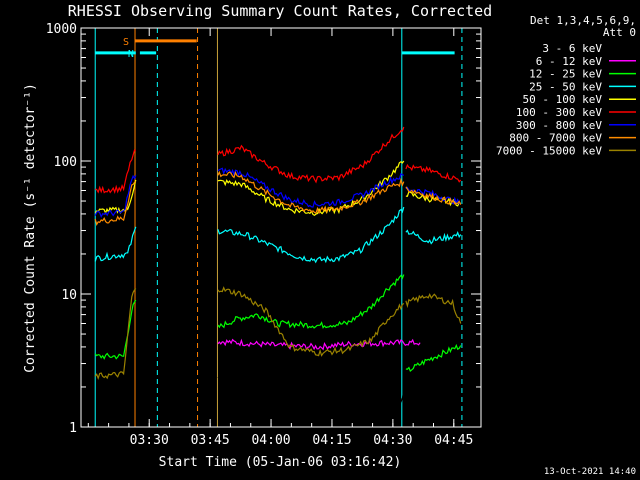  I want to click on x-tick-label-4: 04:30, so click(392, 440).